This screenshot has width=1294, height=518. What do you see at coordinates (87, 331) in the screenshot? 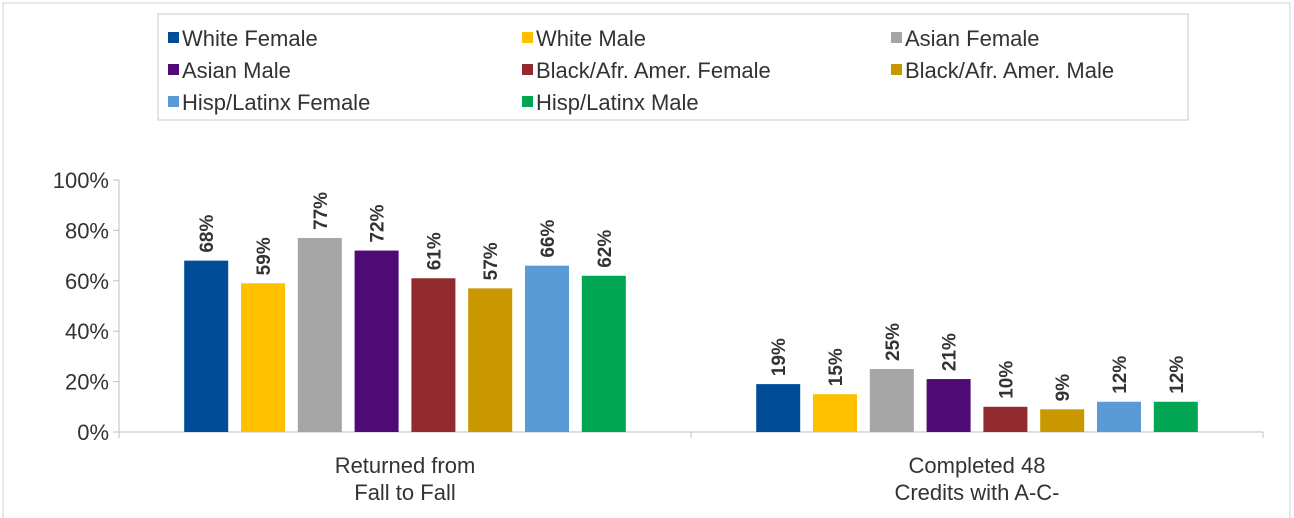
I see `y-tick-label: 40%` at bounding box center [87, 331].